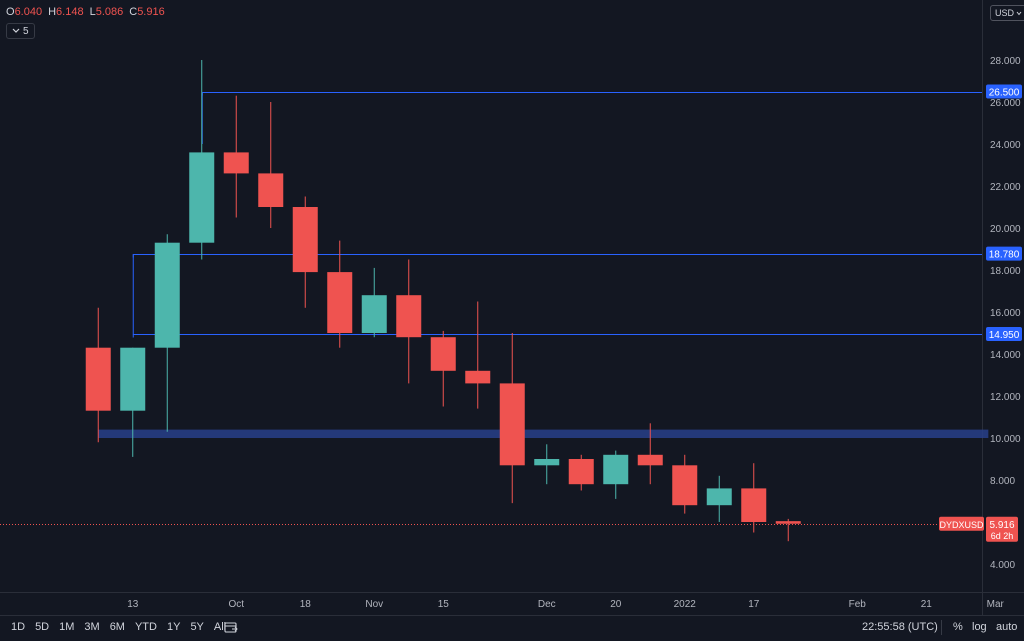 The width and height of the screenshot is (1024, 641). Describe the element at coordinates (1005, 313) in the screenshot. I see `y-tick-label: 16.000` at that location.